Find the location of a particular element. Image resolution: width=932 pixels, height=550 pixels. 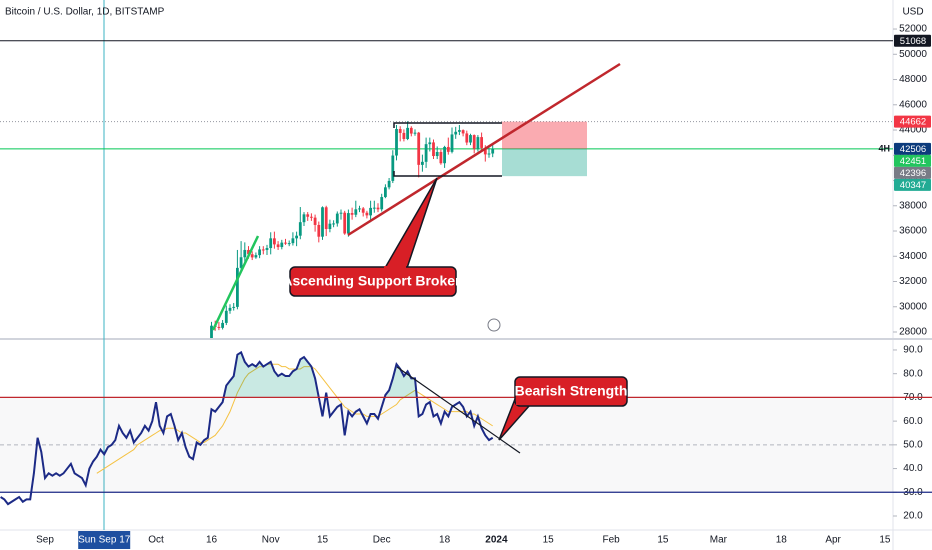

target-zone is located at coordinates (544, 162).